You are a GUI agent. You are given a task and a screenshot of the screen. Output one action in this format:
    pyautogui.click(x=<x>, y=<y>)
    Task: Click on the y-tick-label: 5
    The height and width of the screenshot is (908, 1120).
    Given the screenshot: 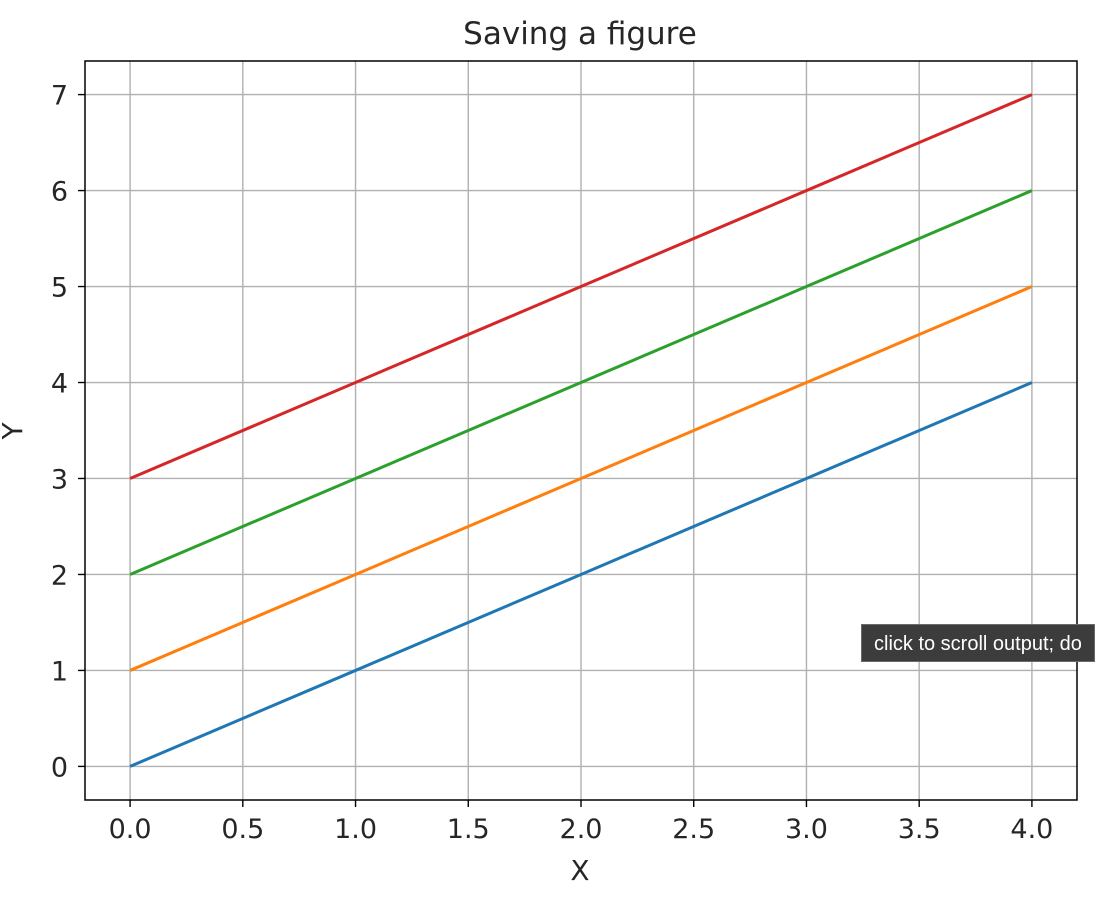 What is the action you would take?
    pyautogui.click(x=59, y=288)
    